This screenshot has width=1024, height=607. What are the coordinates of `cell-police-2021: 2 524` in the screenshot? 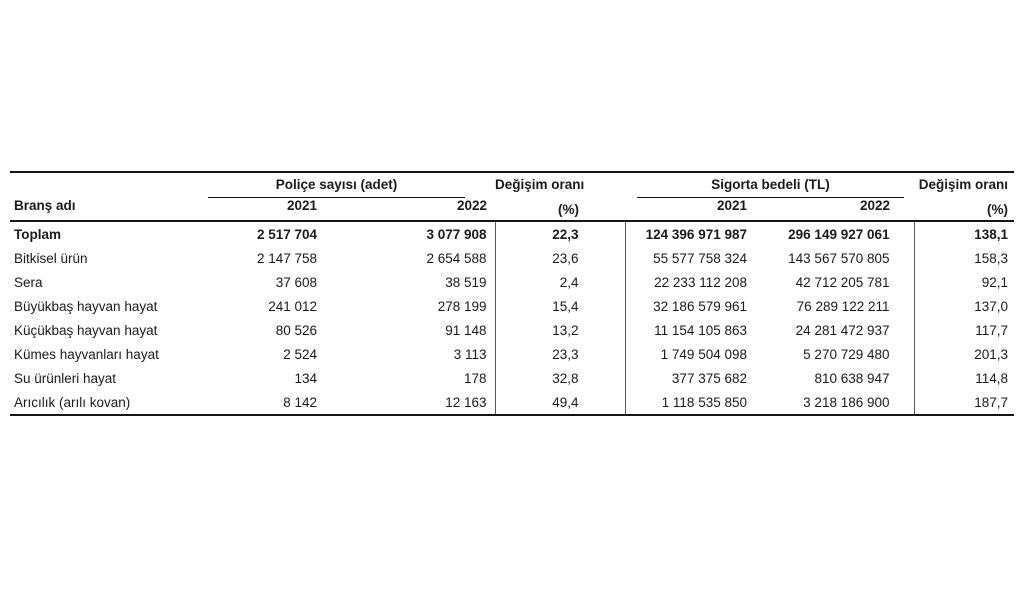 It's located at (300, 354).